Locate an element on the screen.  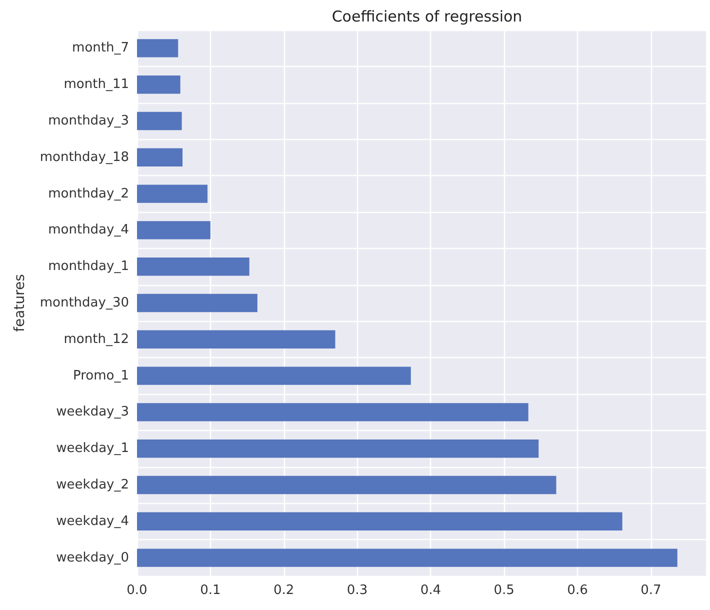
y-tick-label: monthday_2 is located at coordinates (88, 194).